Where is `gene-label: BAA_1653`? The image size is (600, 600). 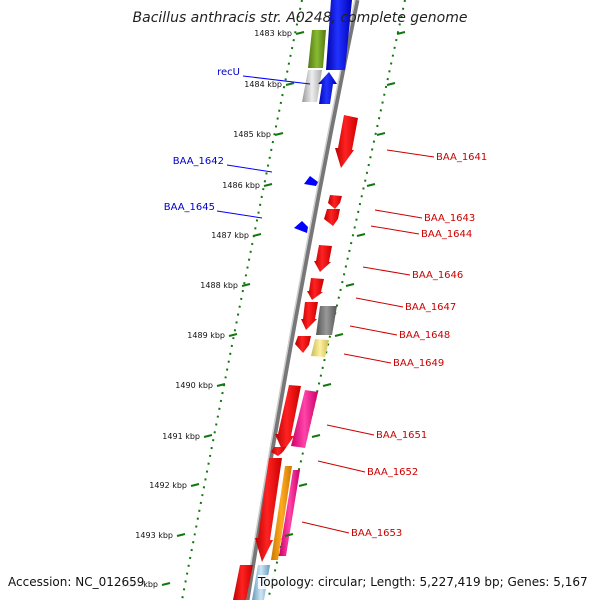
gene-label: BAA_1653 is located at coordinates (376, 533).